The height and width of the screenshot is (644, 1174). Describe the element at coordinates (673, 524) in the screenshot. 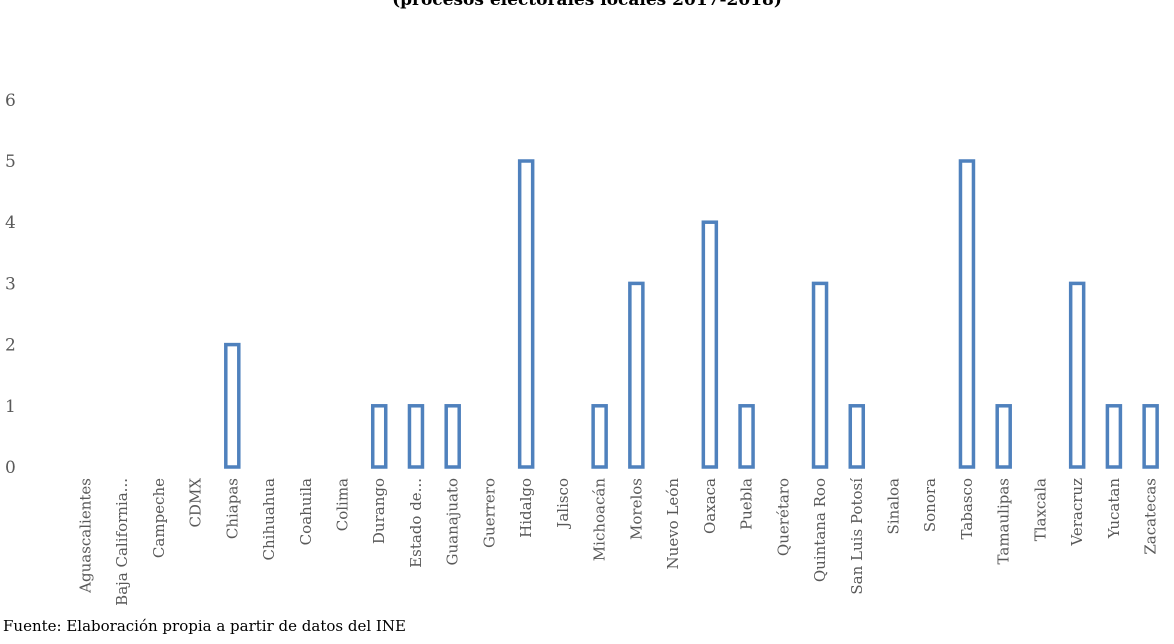

I see `x-tick-label: Nuevo León` at that location.